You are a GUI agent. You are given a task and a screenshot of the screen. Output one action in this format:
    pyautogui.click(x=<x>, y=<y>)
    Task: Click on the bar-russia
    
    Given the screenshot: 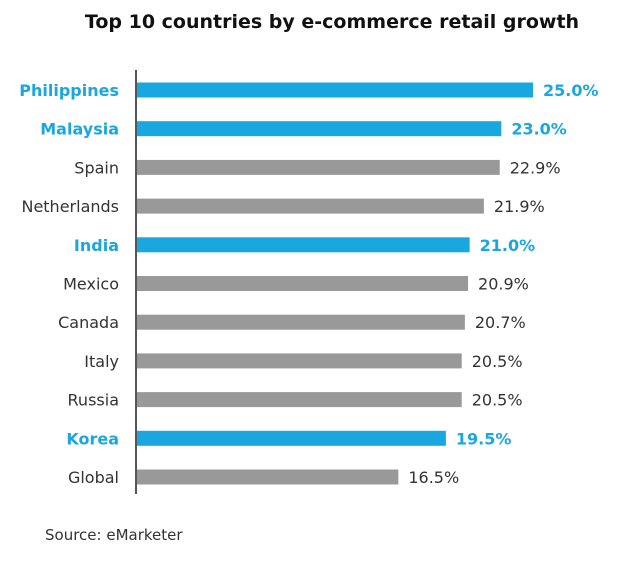 What is the action you would take?
    pyautogui.click(x=299, y=400)
    